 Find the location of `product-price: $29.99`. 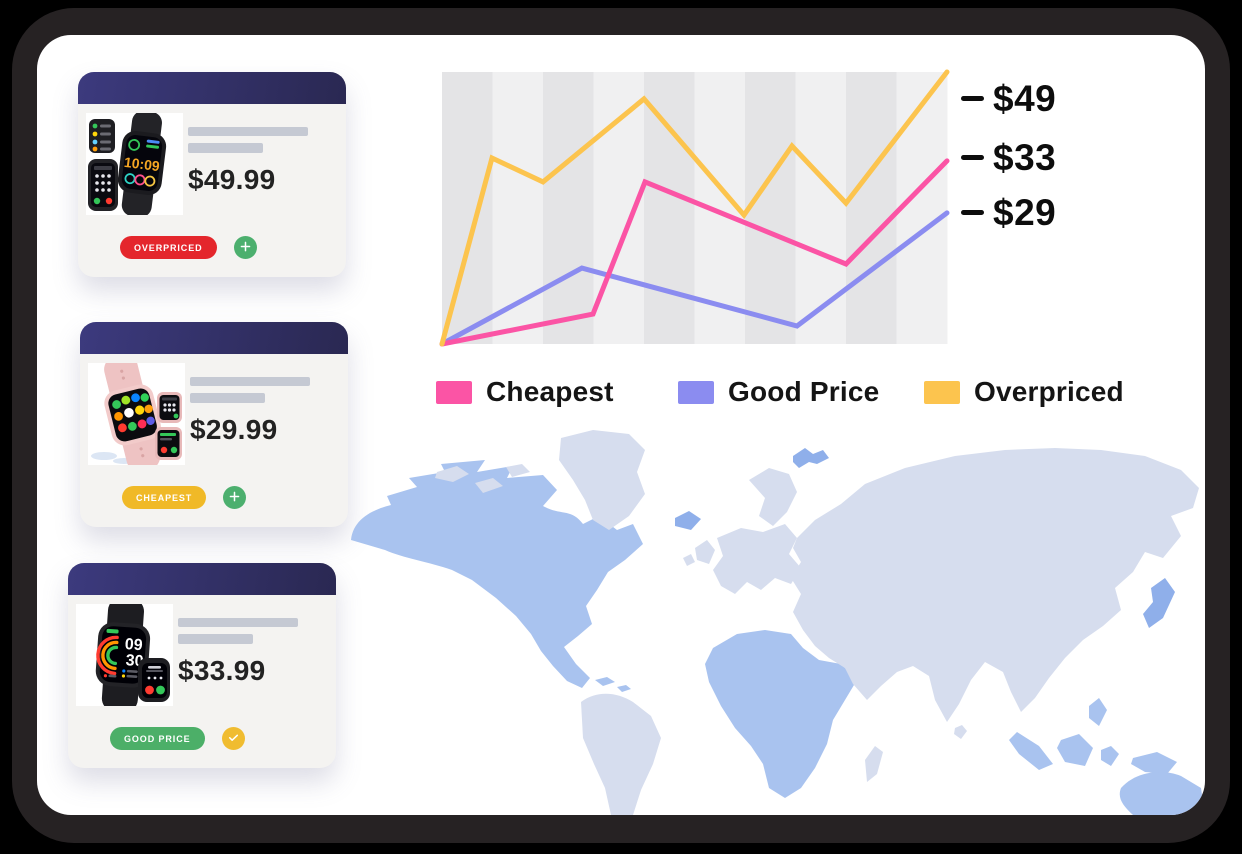

product-price: $29.99 is located at coordinates (234, 429).